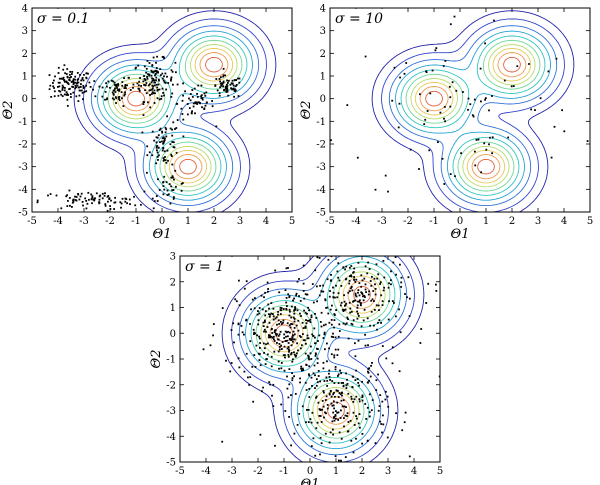 The image size is (600, 485). What do you see at coordinates (180, 471) in the screenshot?
I see `x-tick-label: -5` at bounding box center [180, 471].